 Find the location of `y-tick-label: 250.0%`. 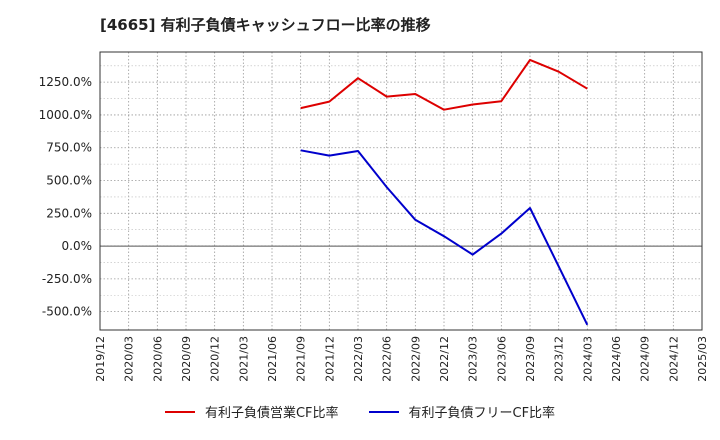

y-tick-label: 250.0% is located at coordinates (69, 213).